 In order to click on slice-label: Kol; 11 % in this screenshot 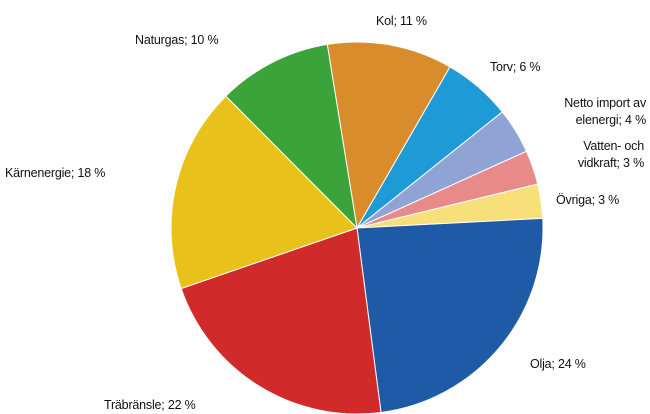, I will do `click(401, 21)`.